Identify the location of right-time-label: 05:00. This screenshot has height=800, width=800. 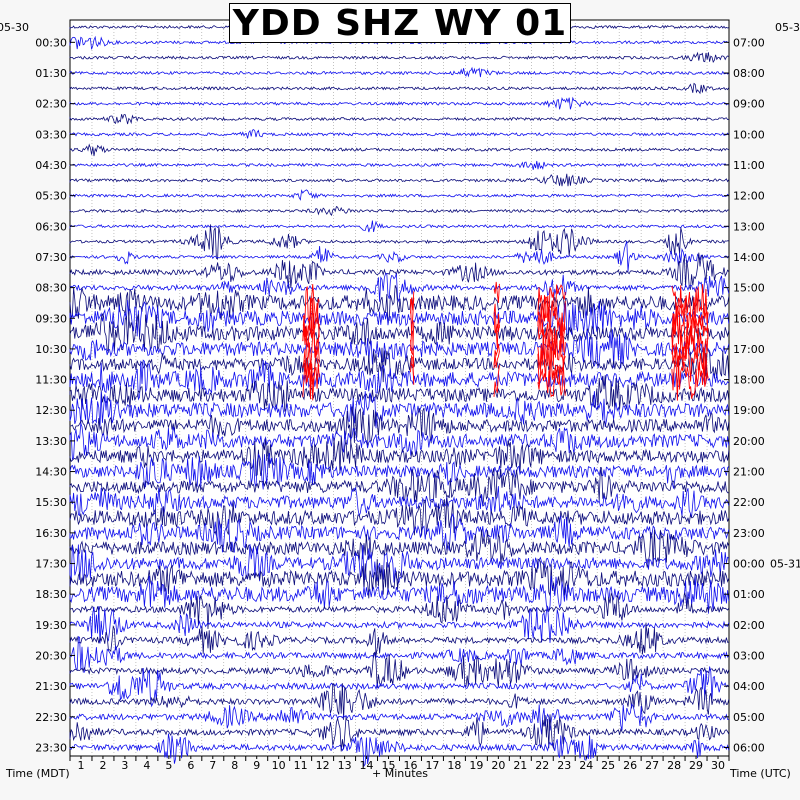
(749, 717).